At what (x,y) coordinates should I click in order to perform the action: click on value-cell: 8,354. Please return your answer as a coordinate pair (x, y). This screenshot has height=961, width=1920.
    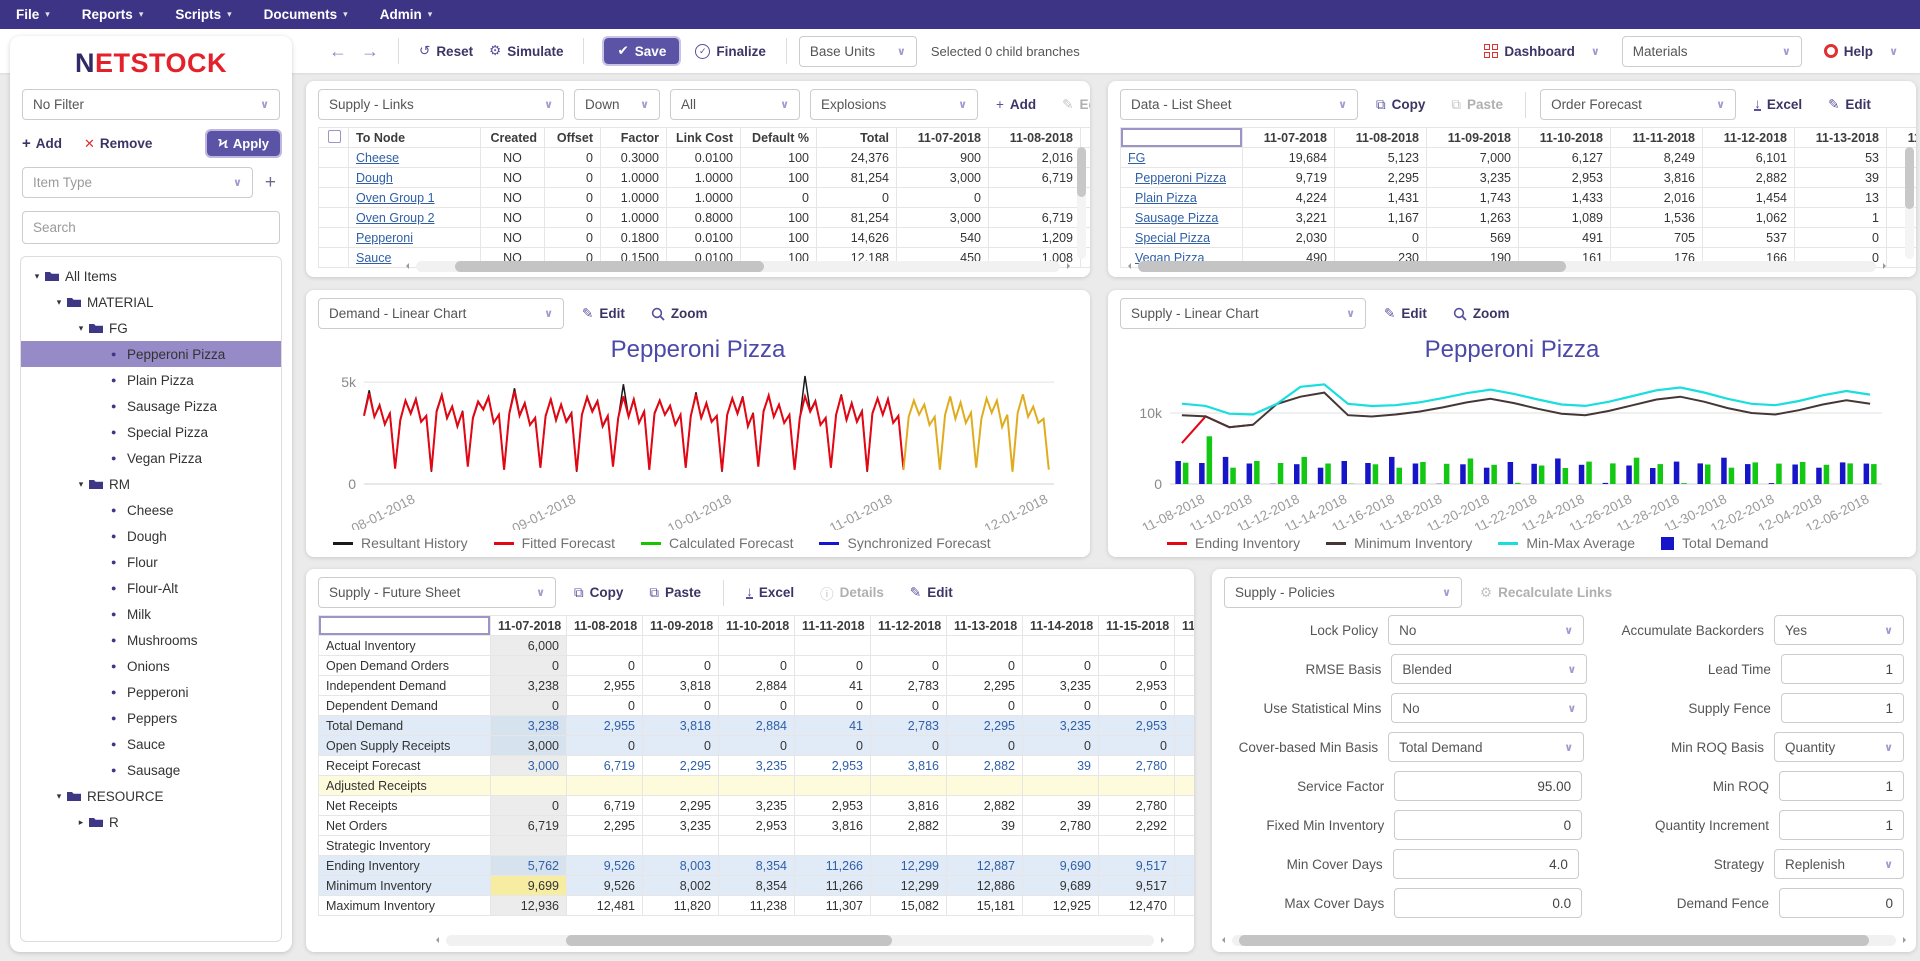
    Looking at the image, I should click on (756, 865).